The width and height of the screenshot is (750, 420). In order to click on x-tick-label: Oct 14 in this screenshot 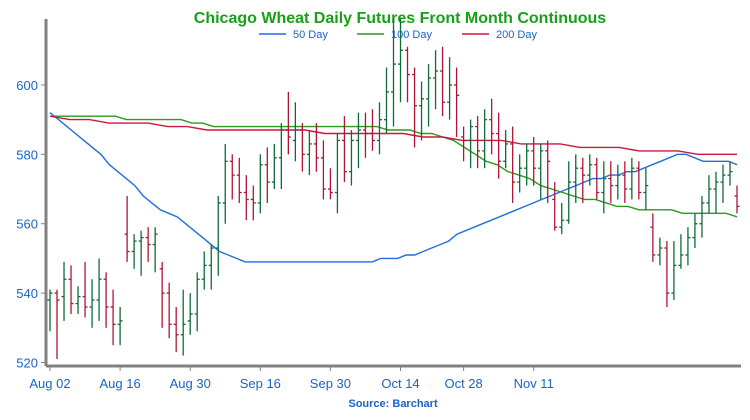, I will do `click(400, 383)`.